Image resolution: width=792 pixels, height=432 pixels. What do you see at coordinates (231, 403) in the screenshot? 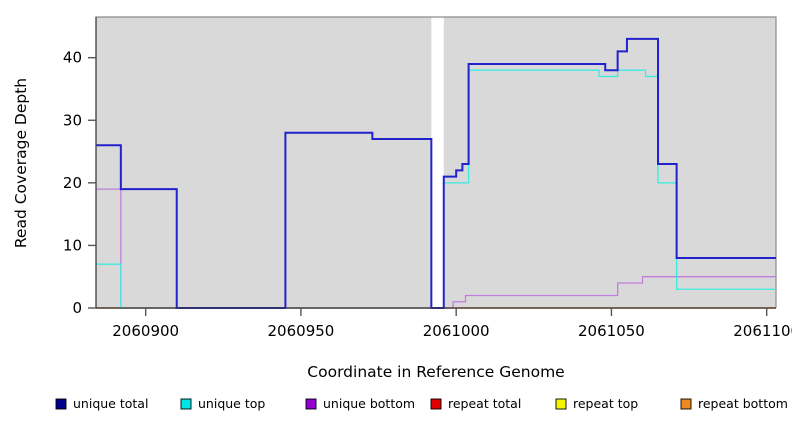
I see `legend-label: unique top` at bounding box center [231, 403].